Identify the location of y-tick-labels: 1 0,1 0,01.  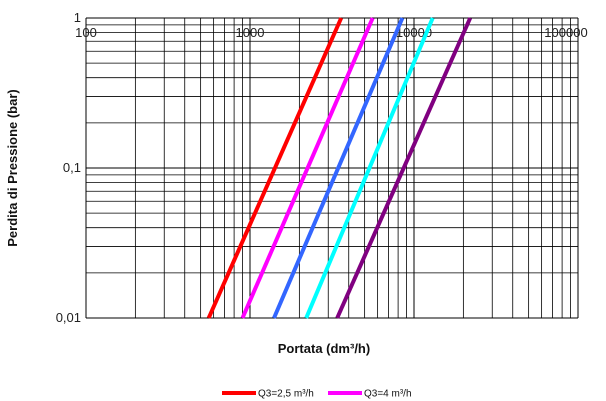
(68, 167).